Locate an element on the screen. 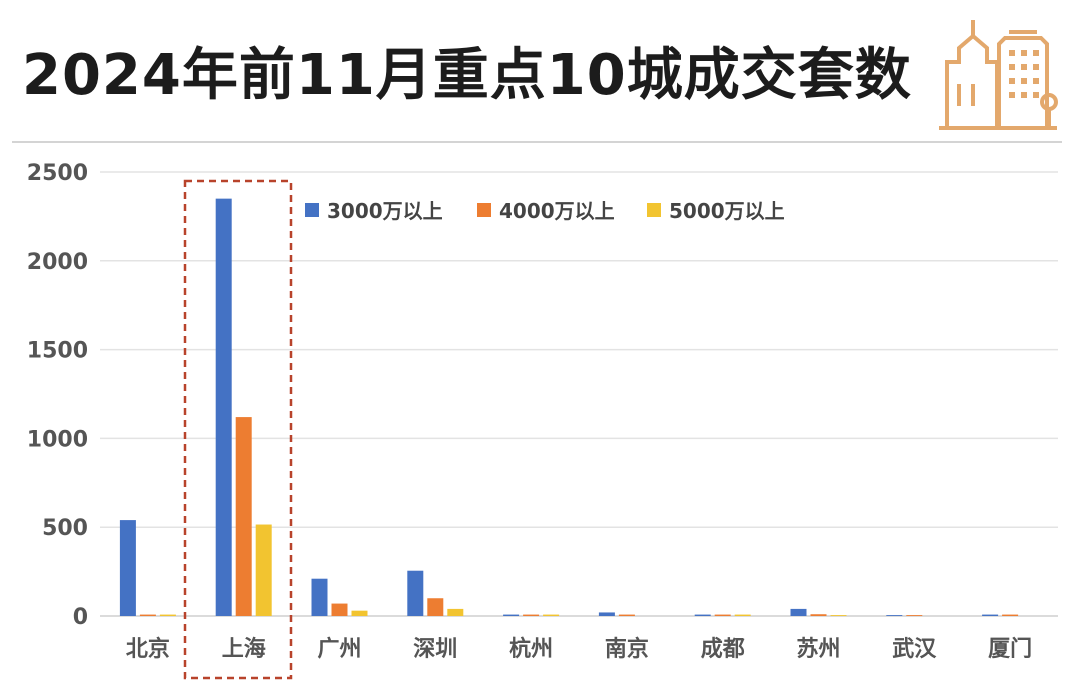 This screenshot has width=1080, height=699. bar-北京-series-2 is located at coordinates (147, 615).